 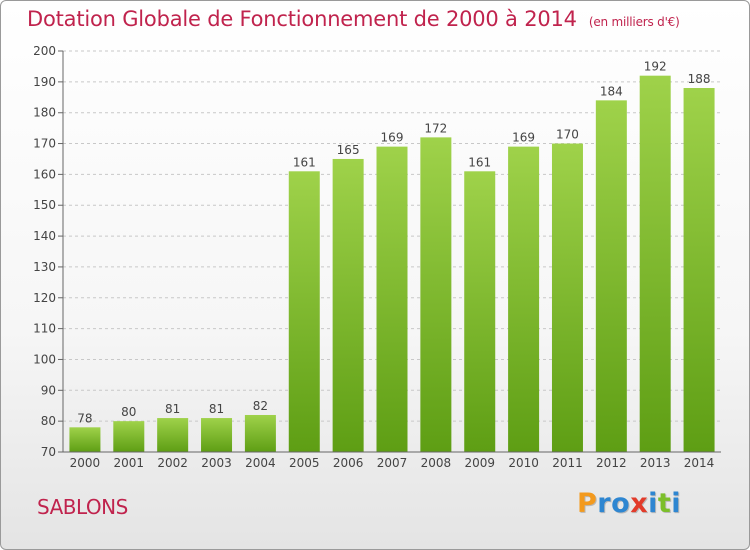 I want to click on logo-letter: t, so click(x=664, y=503).